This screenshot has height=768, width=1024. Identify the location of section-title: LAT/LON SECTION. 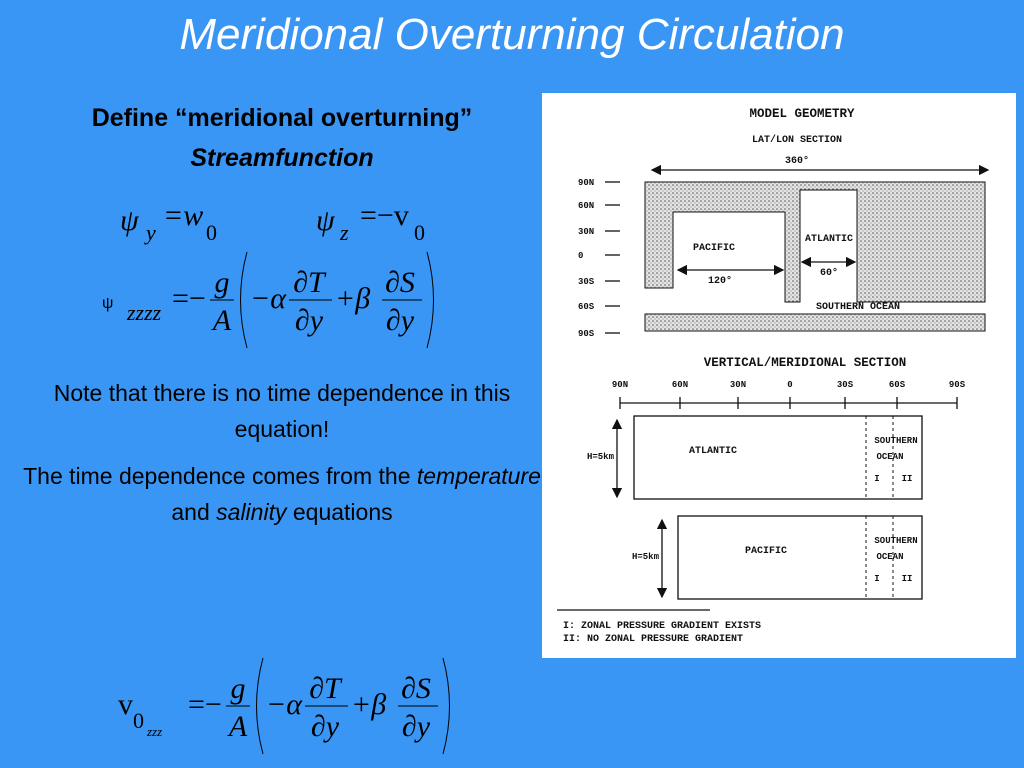
(797, 140).